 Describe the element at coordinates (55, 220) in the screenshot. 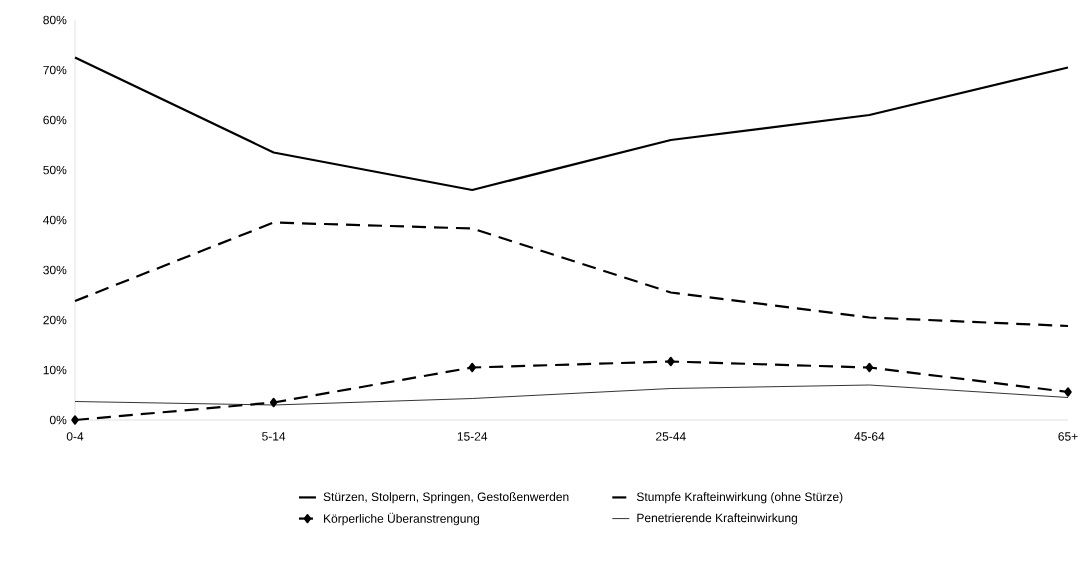

I see `y-tick-label: 40%` at that location.